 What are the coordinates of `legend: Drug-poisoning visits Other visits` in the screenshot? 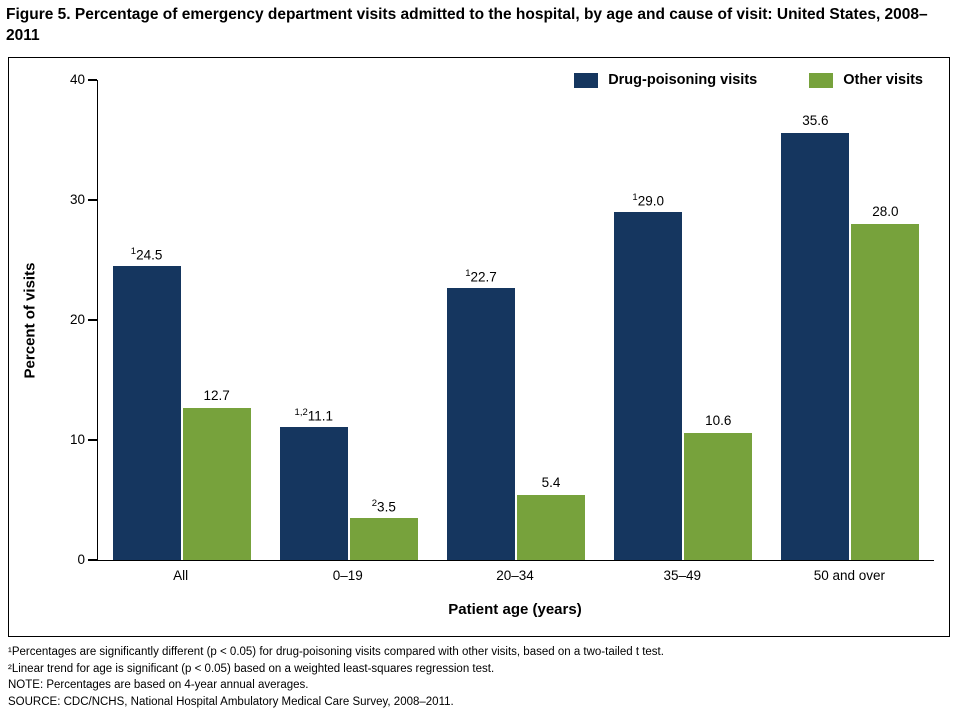 It's located at (748, 80).